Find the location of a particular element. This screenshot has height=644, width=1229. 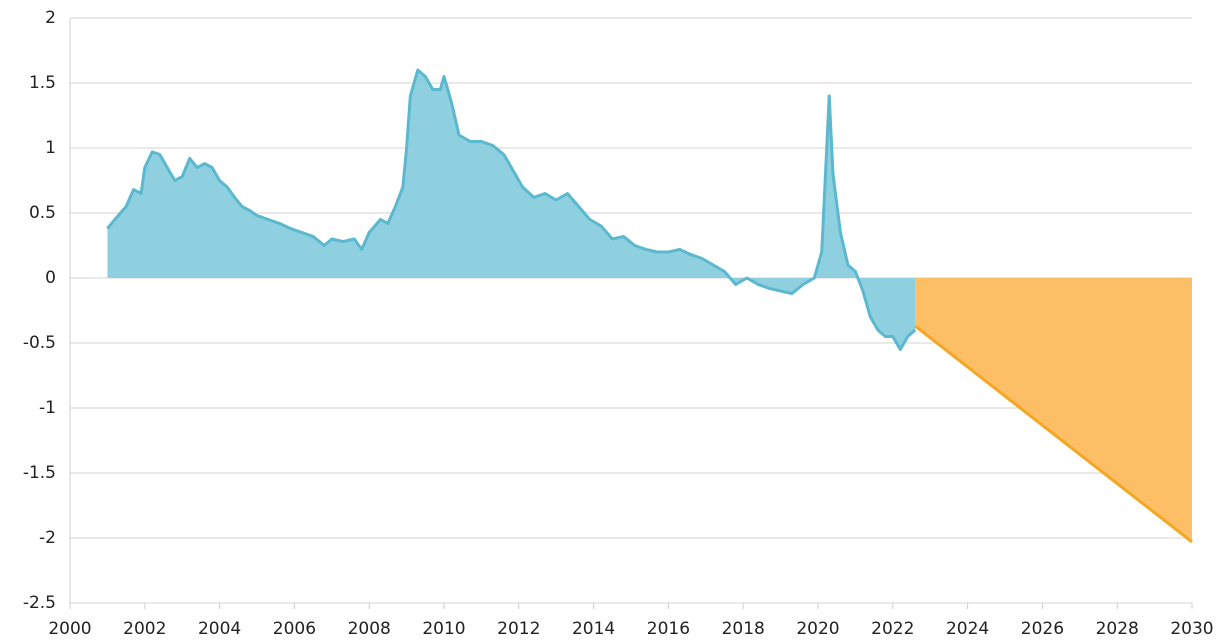

y-tick-label: 1.5 is located at coordinates (42, 83).